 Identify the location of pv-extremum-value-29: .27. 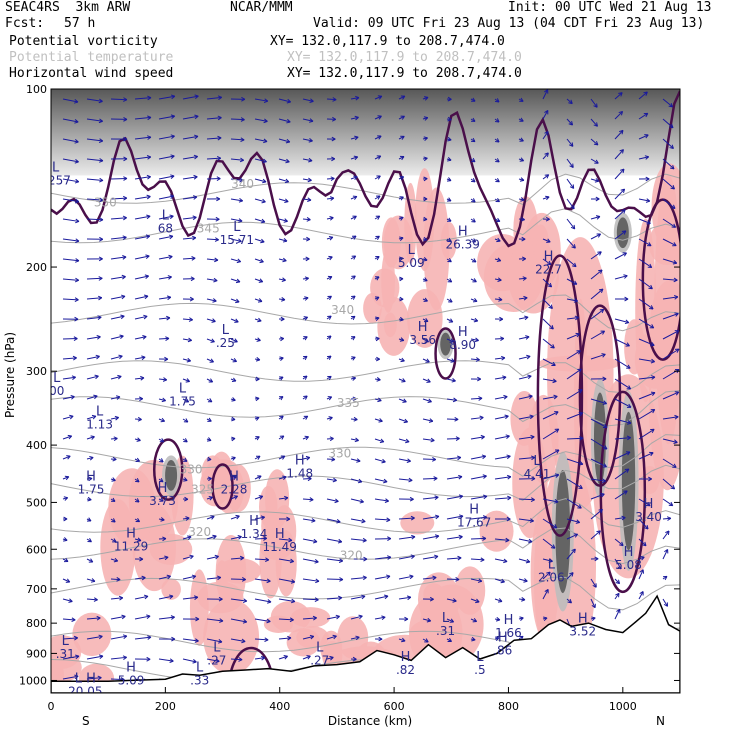
(216, 661).